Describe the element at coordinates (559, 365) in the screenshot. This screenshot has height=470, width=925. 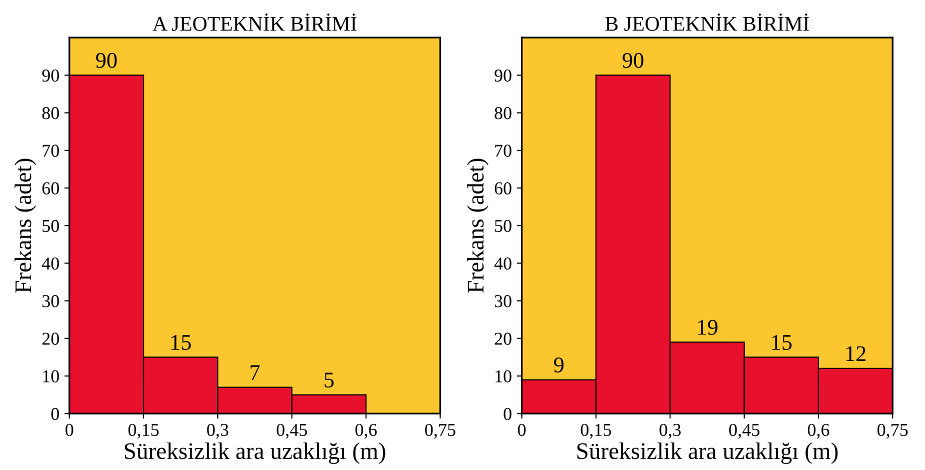
I see `data-label: 9` at that location.